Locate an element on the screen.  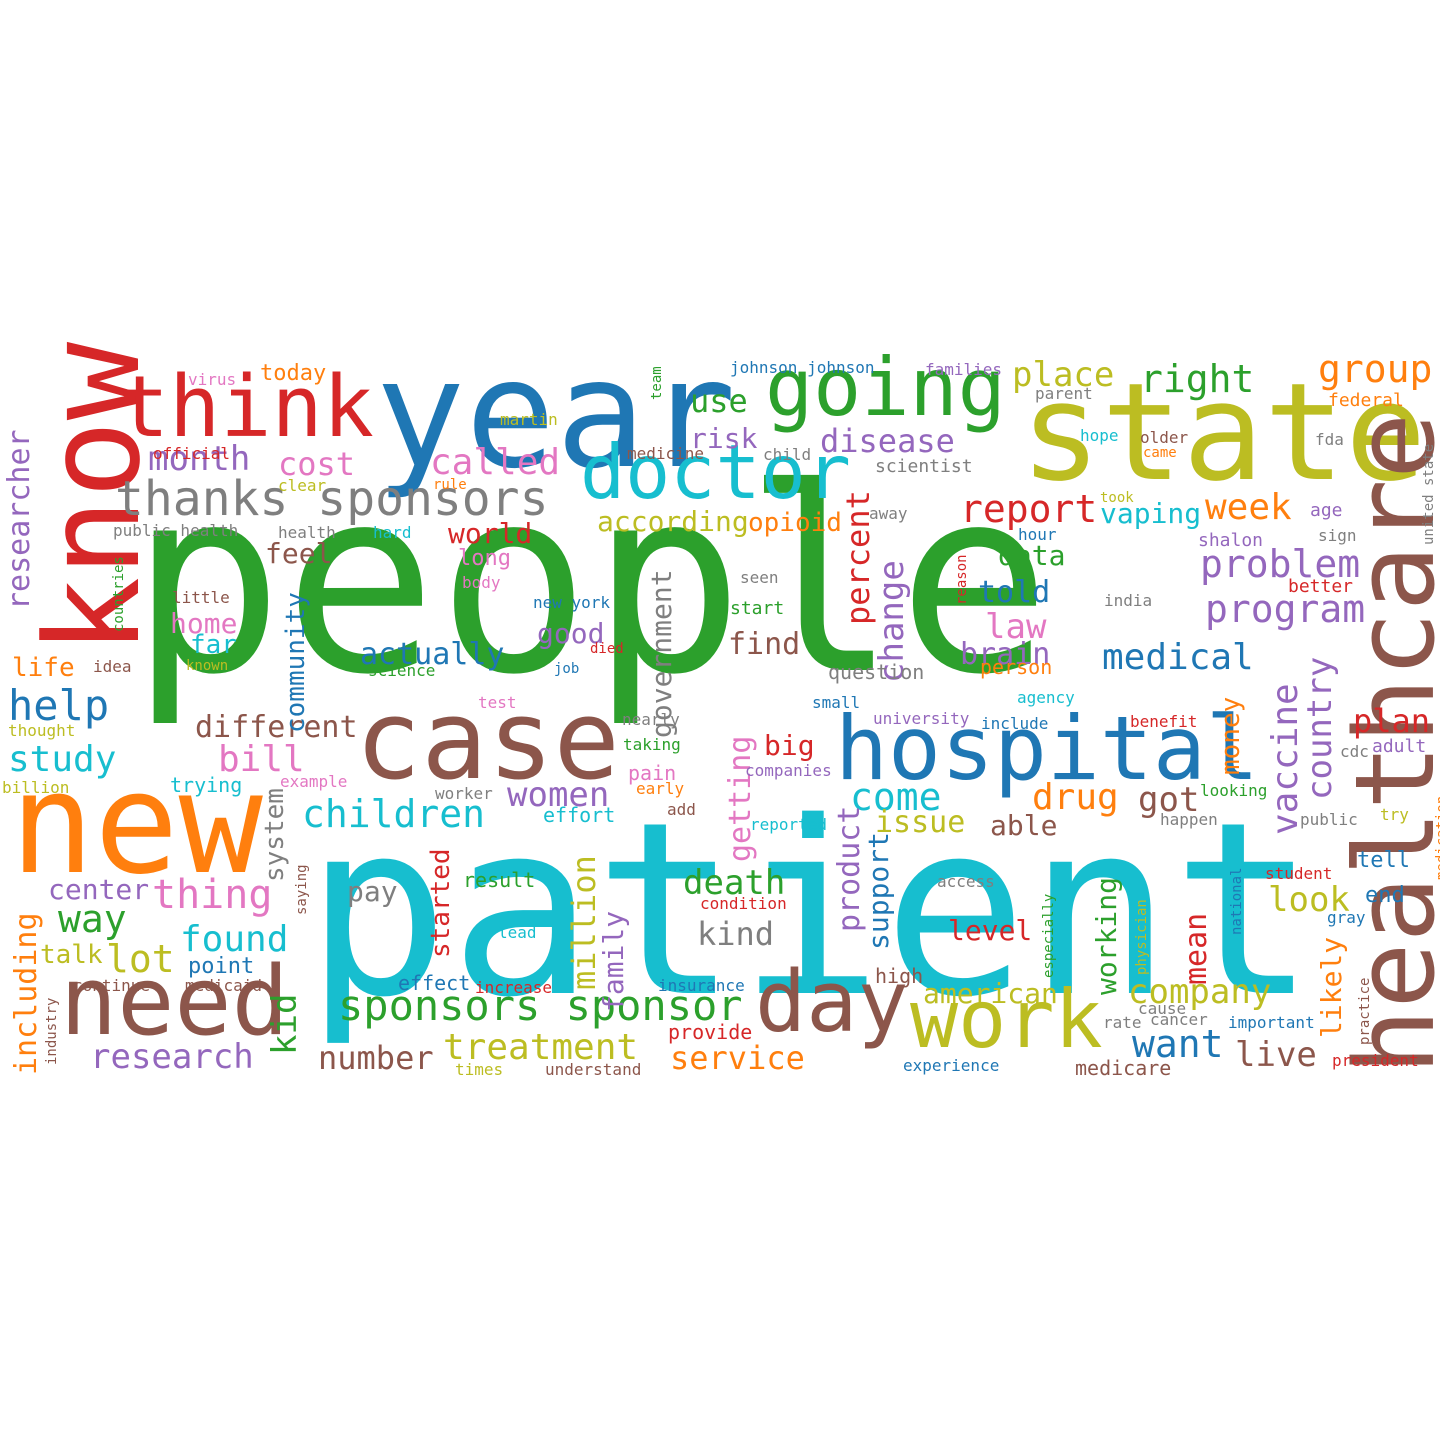
word-medicaid: medicaid is located at coordinates (224, 985).